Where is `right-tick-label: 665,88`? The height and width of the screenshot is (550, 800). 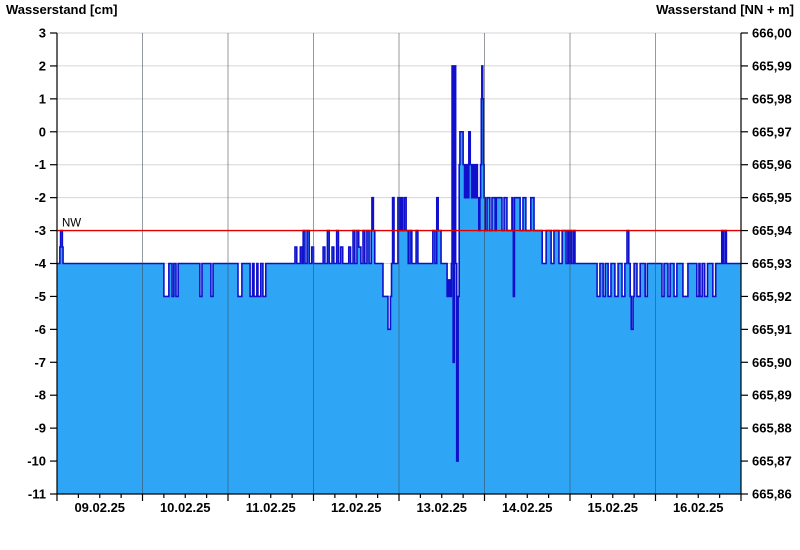 right-tick-label: 665,88 is located at coordinates (772, 428).